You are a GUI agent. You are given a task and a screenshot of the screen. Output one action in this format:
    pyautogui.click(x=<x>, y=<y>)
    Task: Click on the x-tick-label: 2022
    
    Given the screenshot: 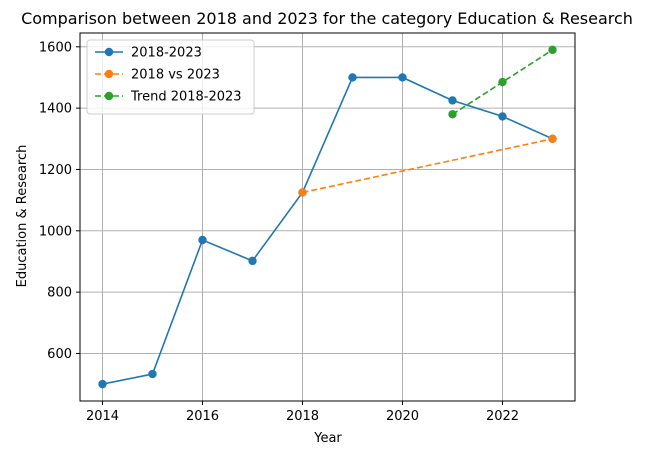 What is the action you would take?
    pyautogui.click(x=502, y=416)
    